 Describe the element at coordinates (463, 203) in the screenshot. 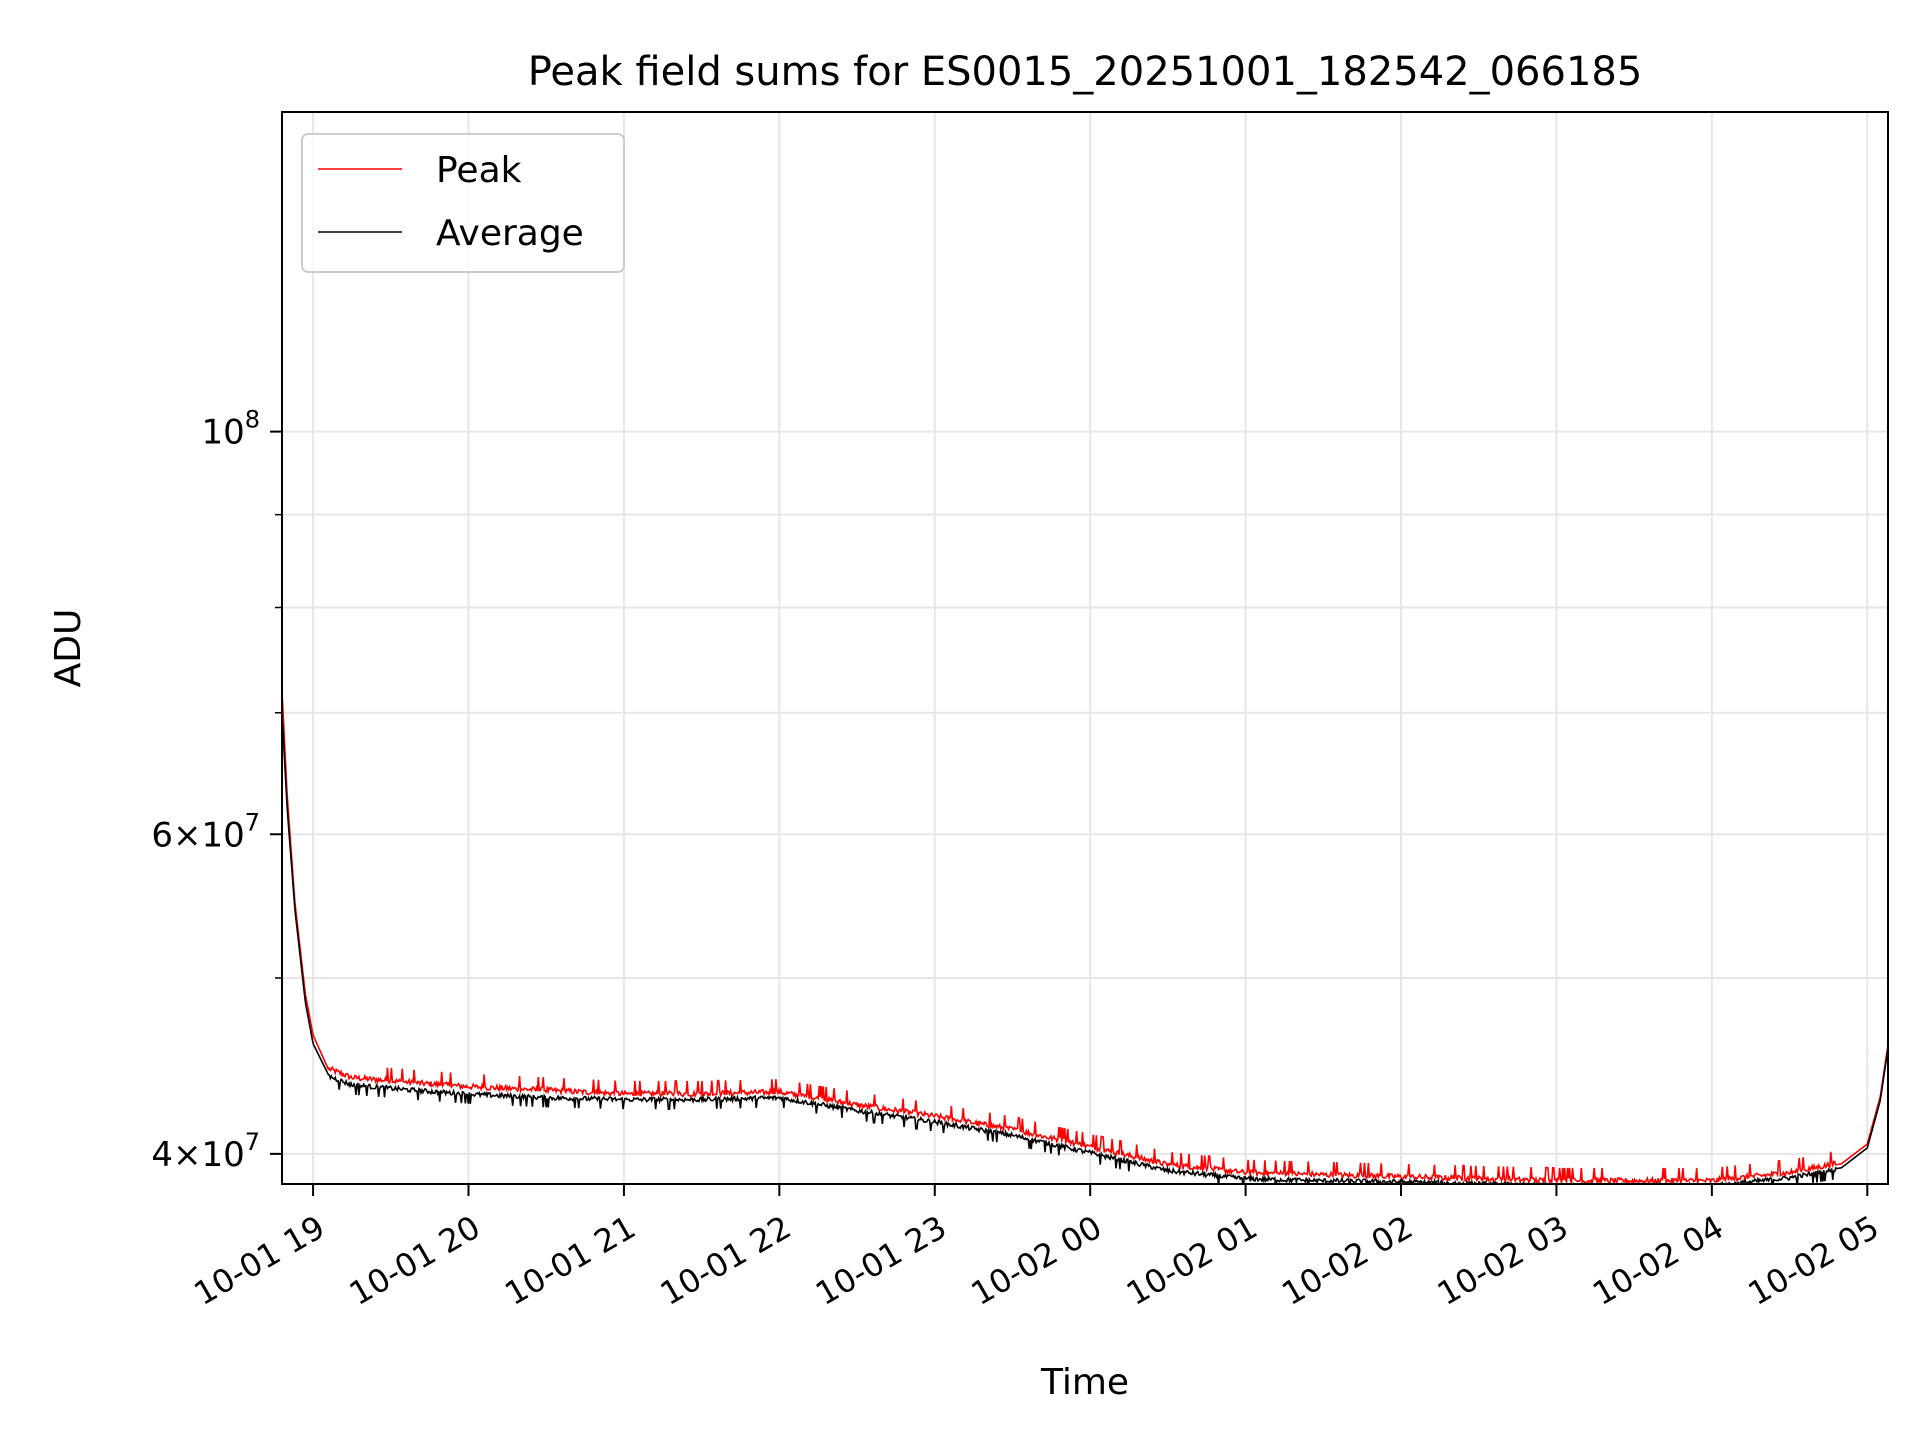

I see `legend: Peak Average` at that location.